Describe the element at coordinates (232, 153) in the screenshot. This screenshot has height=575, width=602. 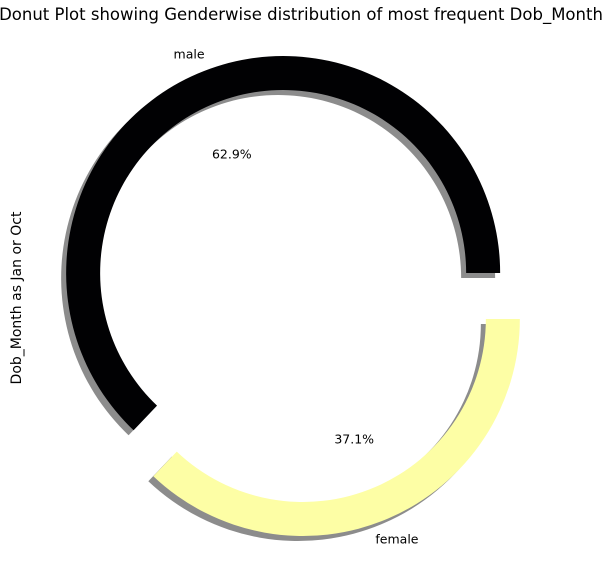
I see `percent-label-male: 62.9%` at that location.